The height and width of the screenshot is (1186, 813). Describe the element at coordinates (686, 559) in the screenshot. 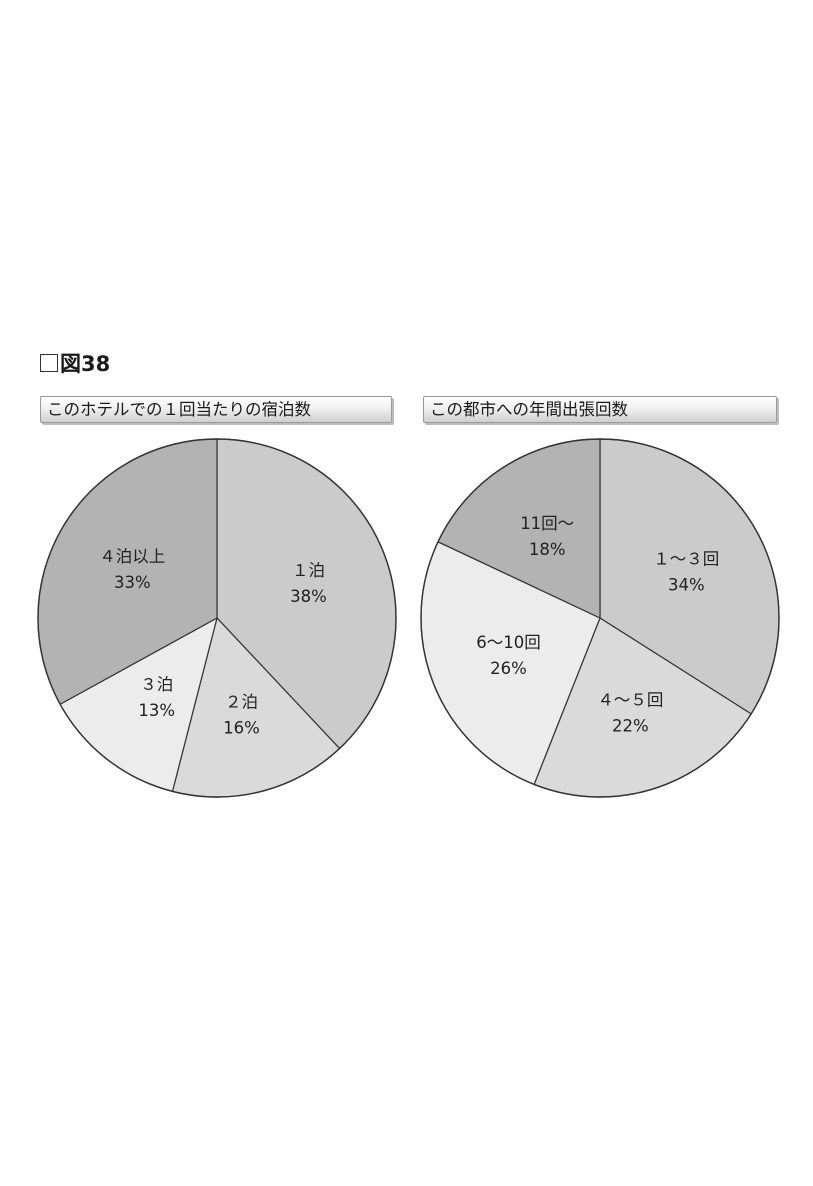

I see `right-slice-1-name: １～３回` at that location.